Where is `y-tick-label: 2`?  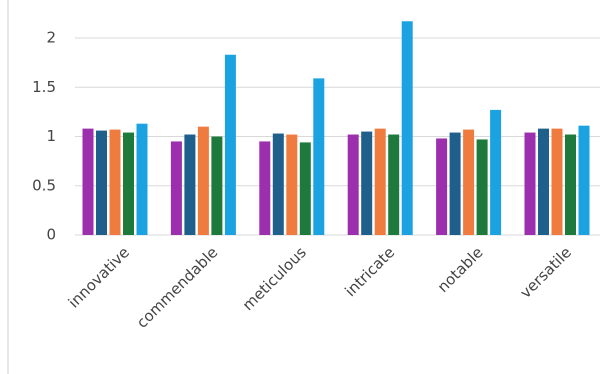
y-tick-label: 2 is located at coordinates (51, 38).